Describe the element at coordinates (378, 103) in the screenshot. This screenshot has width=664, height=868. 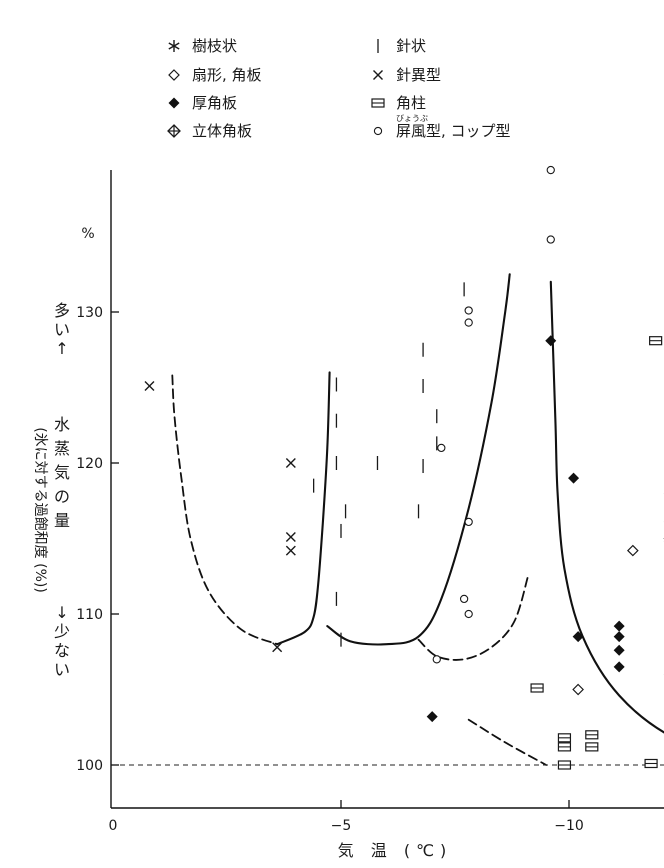
I see `legend-marker-column` at that location.